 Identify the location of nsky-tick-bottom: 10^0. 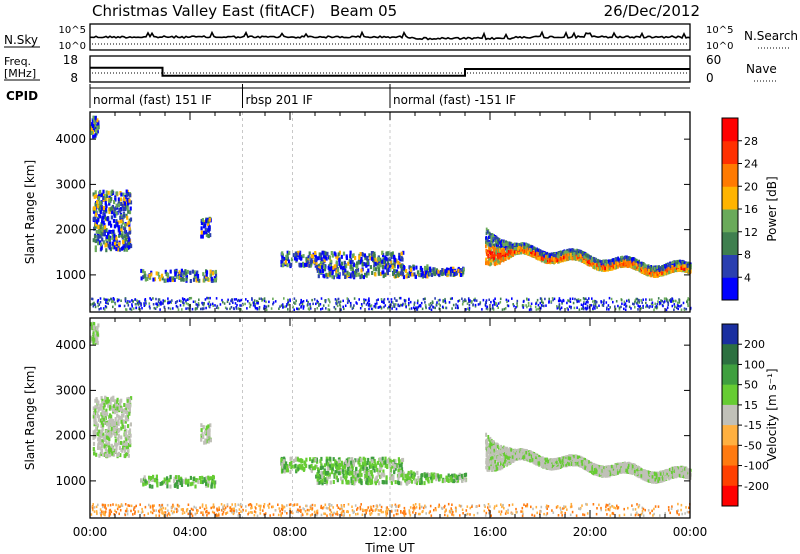
(72, 46).